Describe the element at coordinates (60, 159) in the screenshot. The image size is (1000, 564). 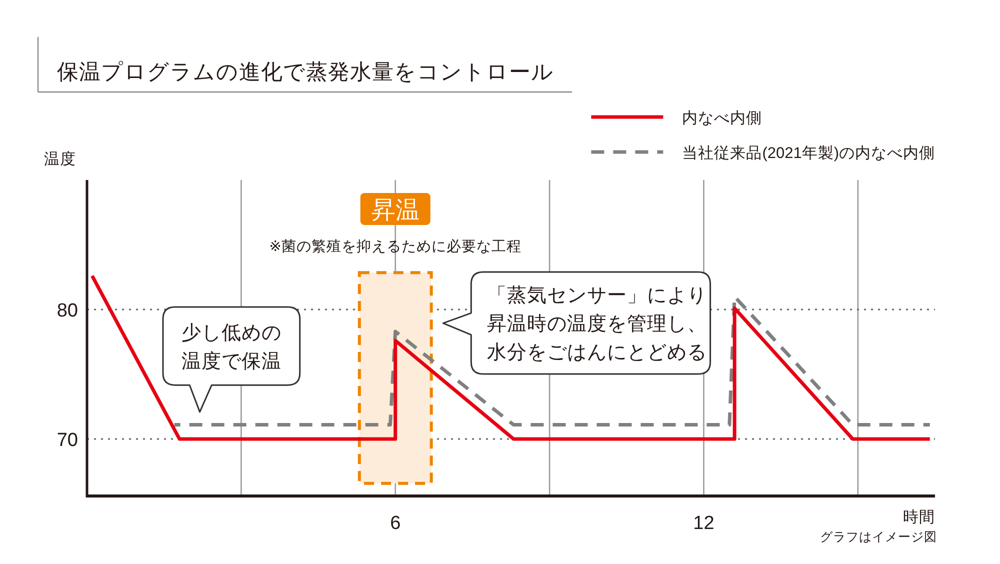
I see `y-axis-title: 温度` at that location.